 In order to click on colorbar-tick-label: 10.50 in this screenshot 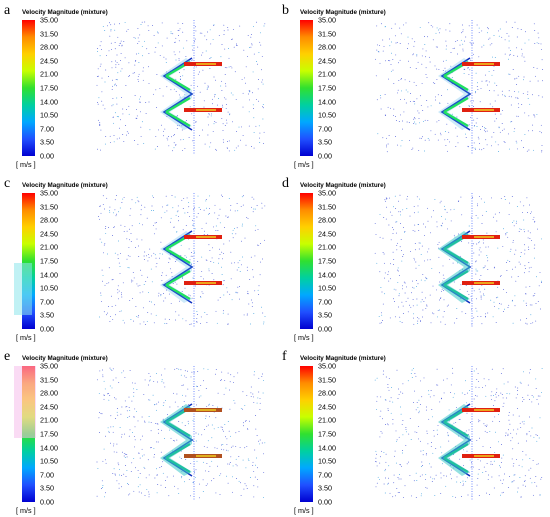, I will do `click(327, 288)`.